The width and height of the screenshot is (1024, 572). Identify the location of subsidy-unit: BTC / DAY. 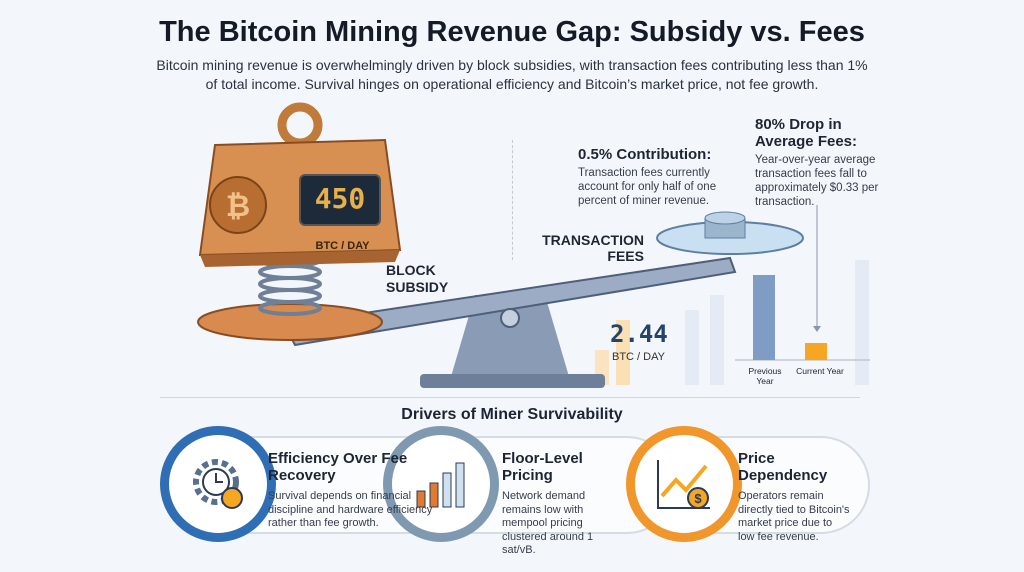
(342, 246).